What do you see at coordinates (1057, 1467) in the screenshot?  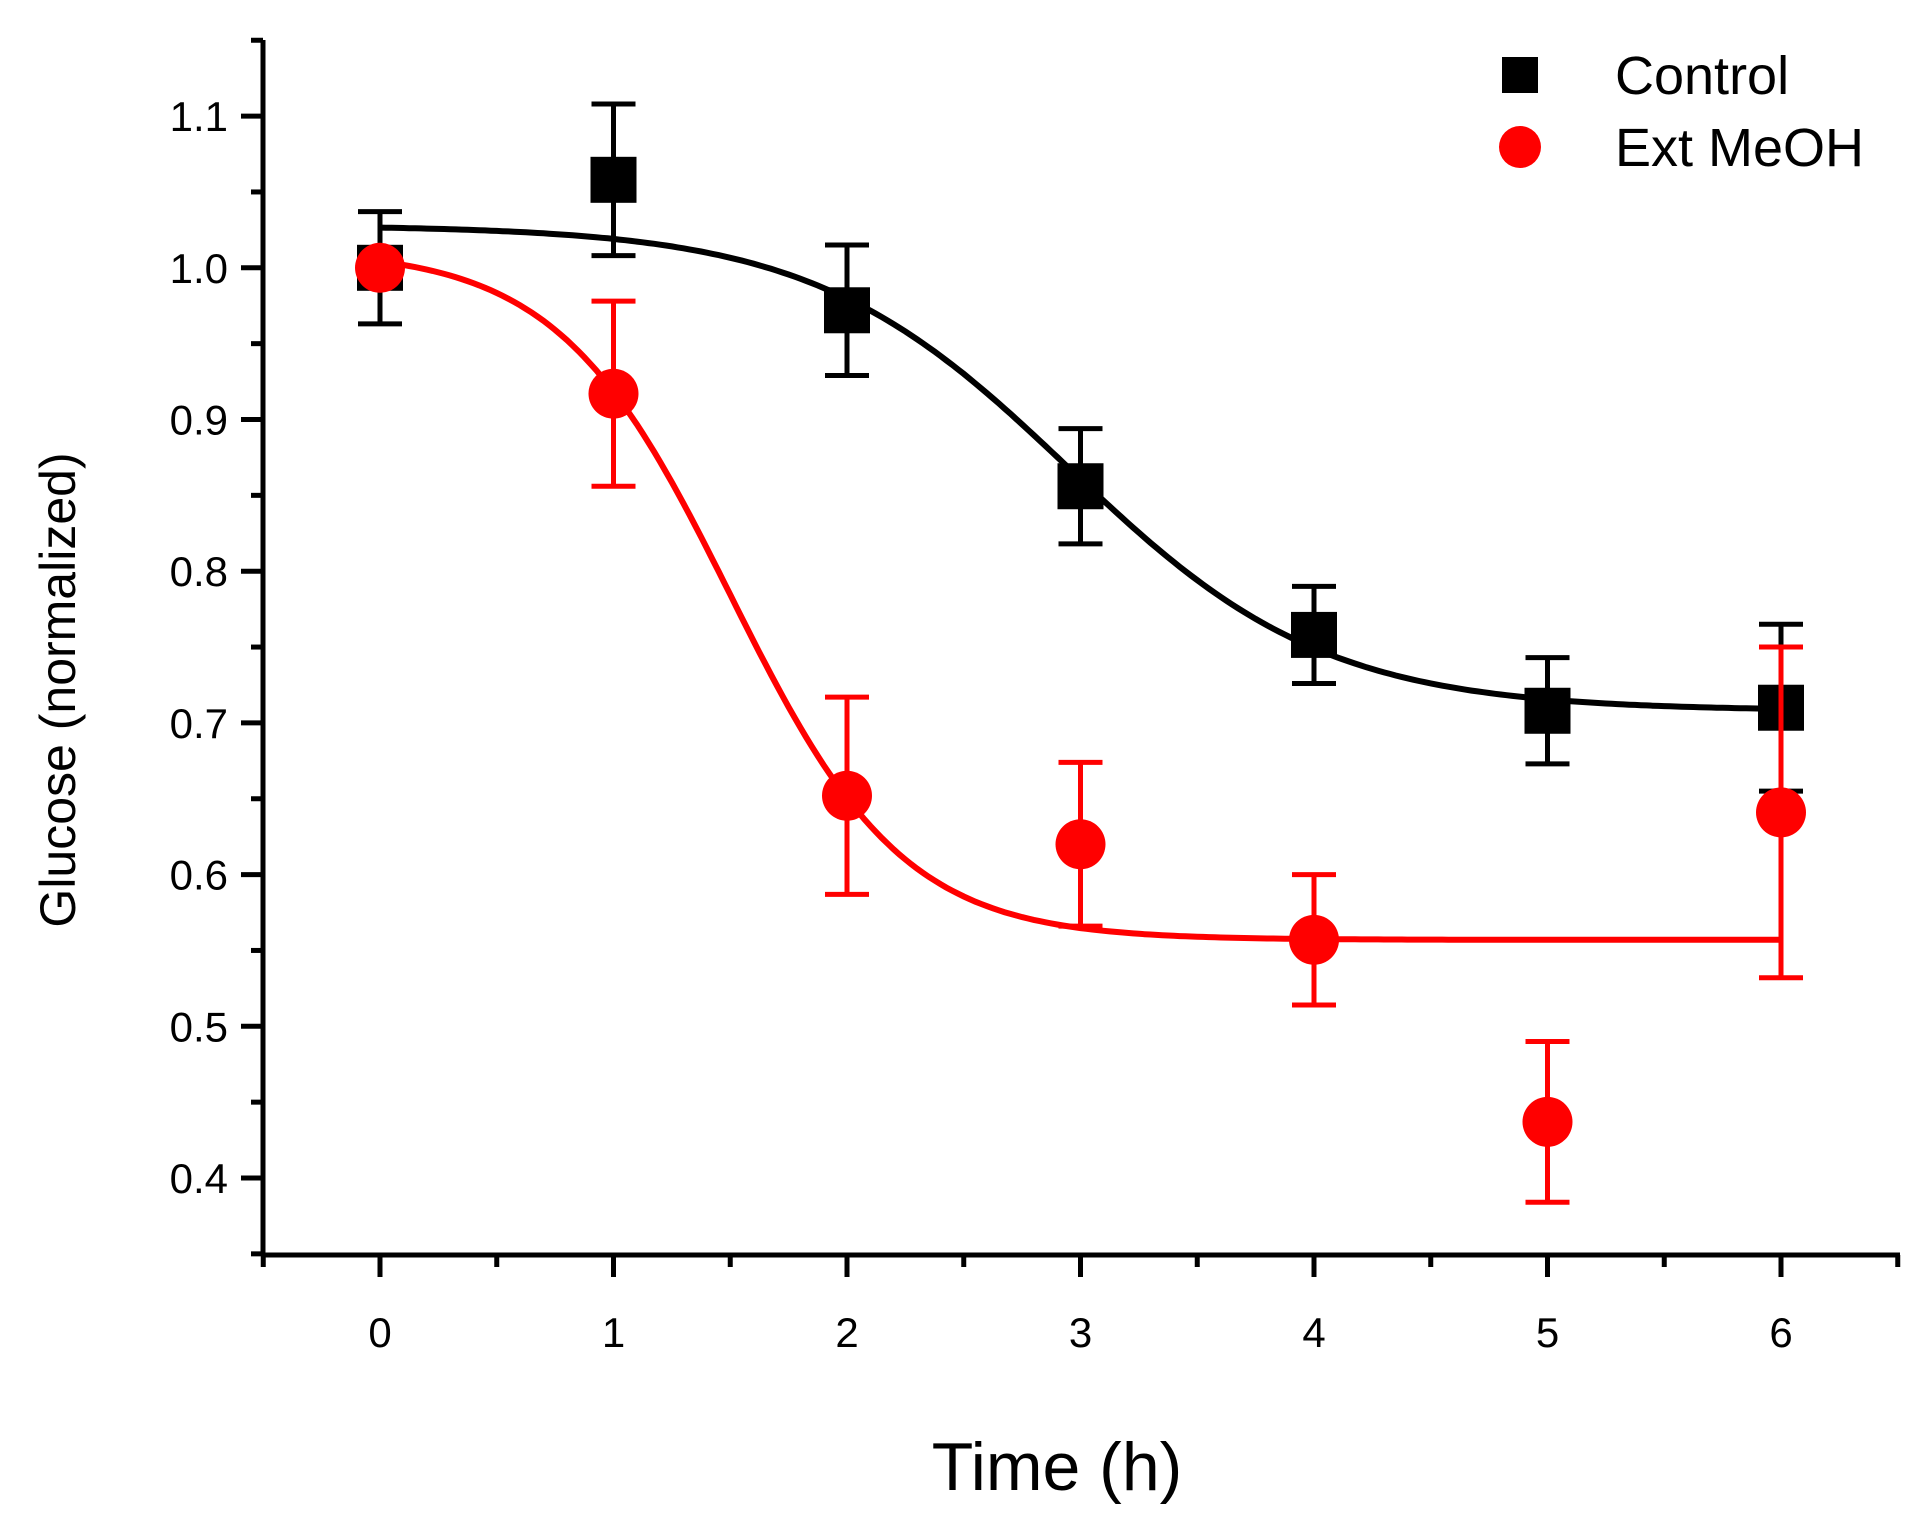 I see `x-axis-title: Time (h)` at bounding box center [1057, 1467].